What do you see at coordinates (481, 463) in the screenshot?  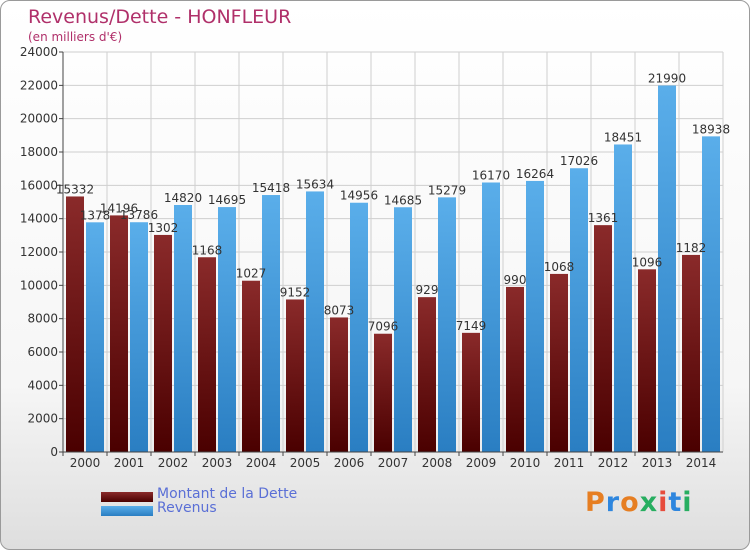 I see `x-tick-label: 2009` at bounding box center [481, 463].